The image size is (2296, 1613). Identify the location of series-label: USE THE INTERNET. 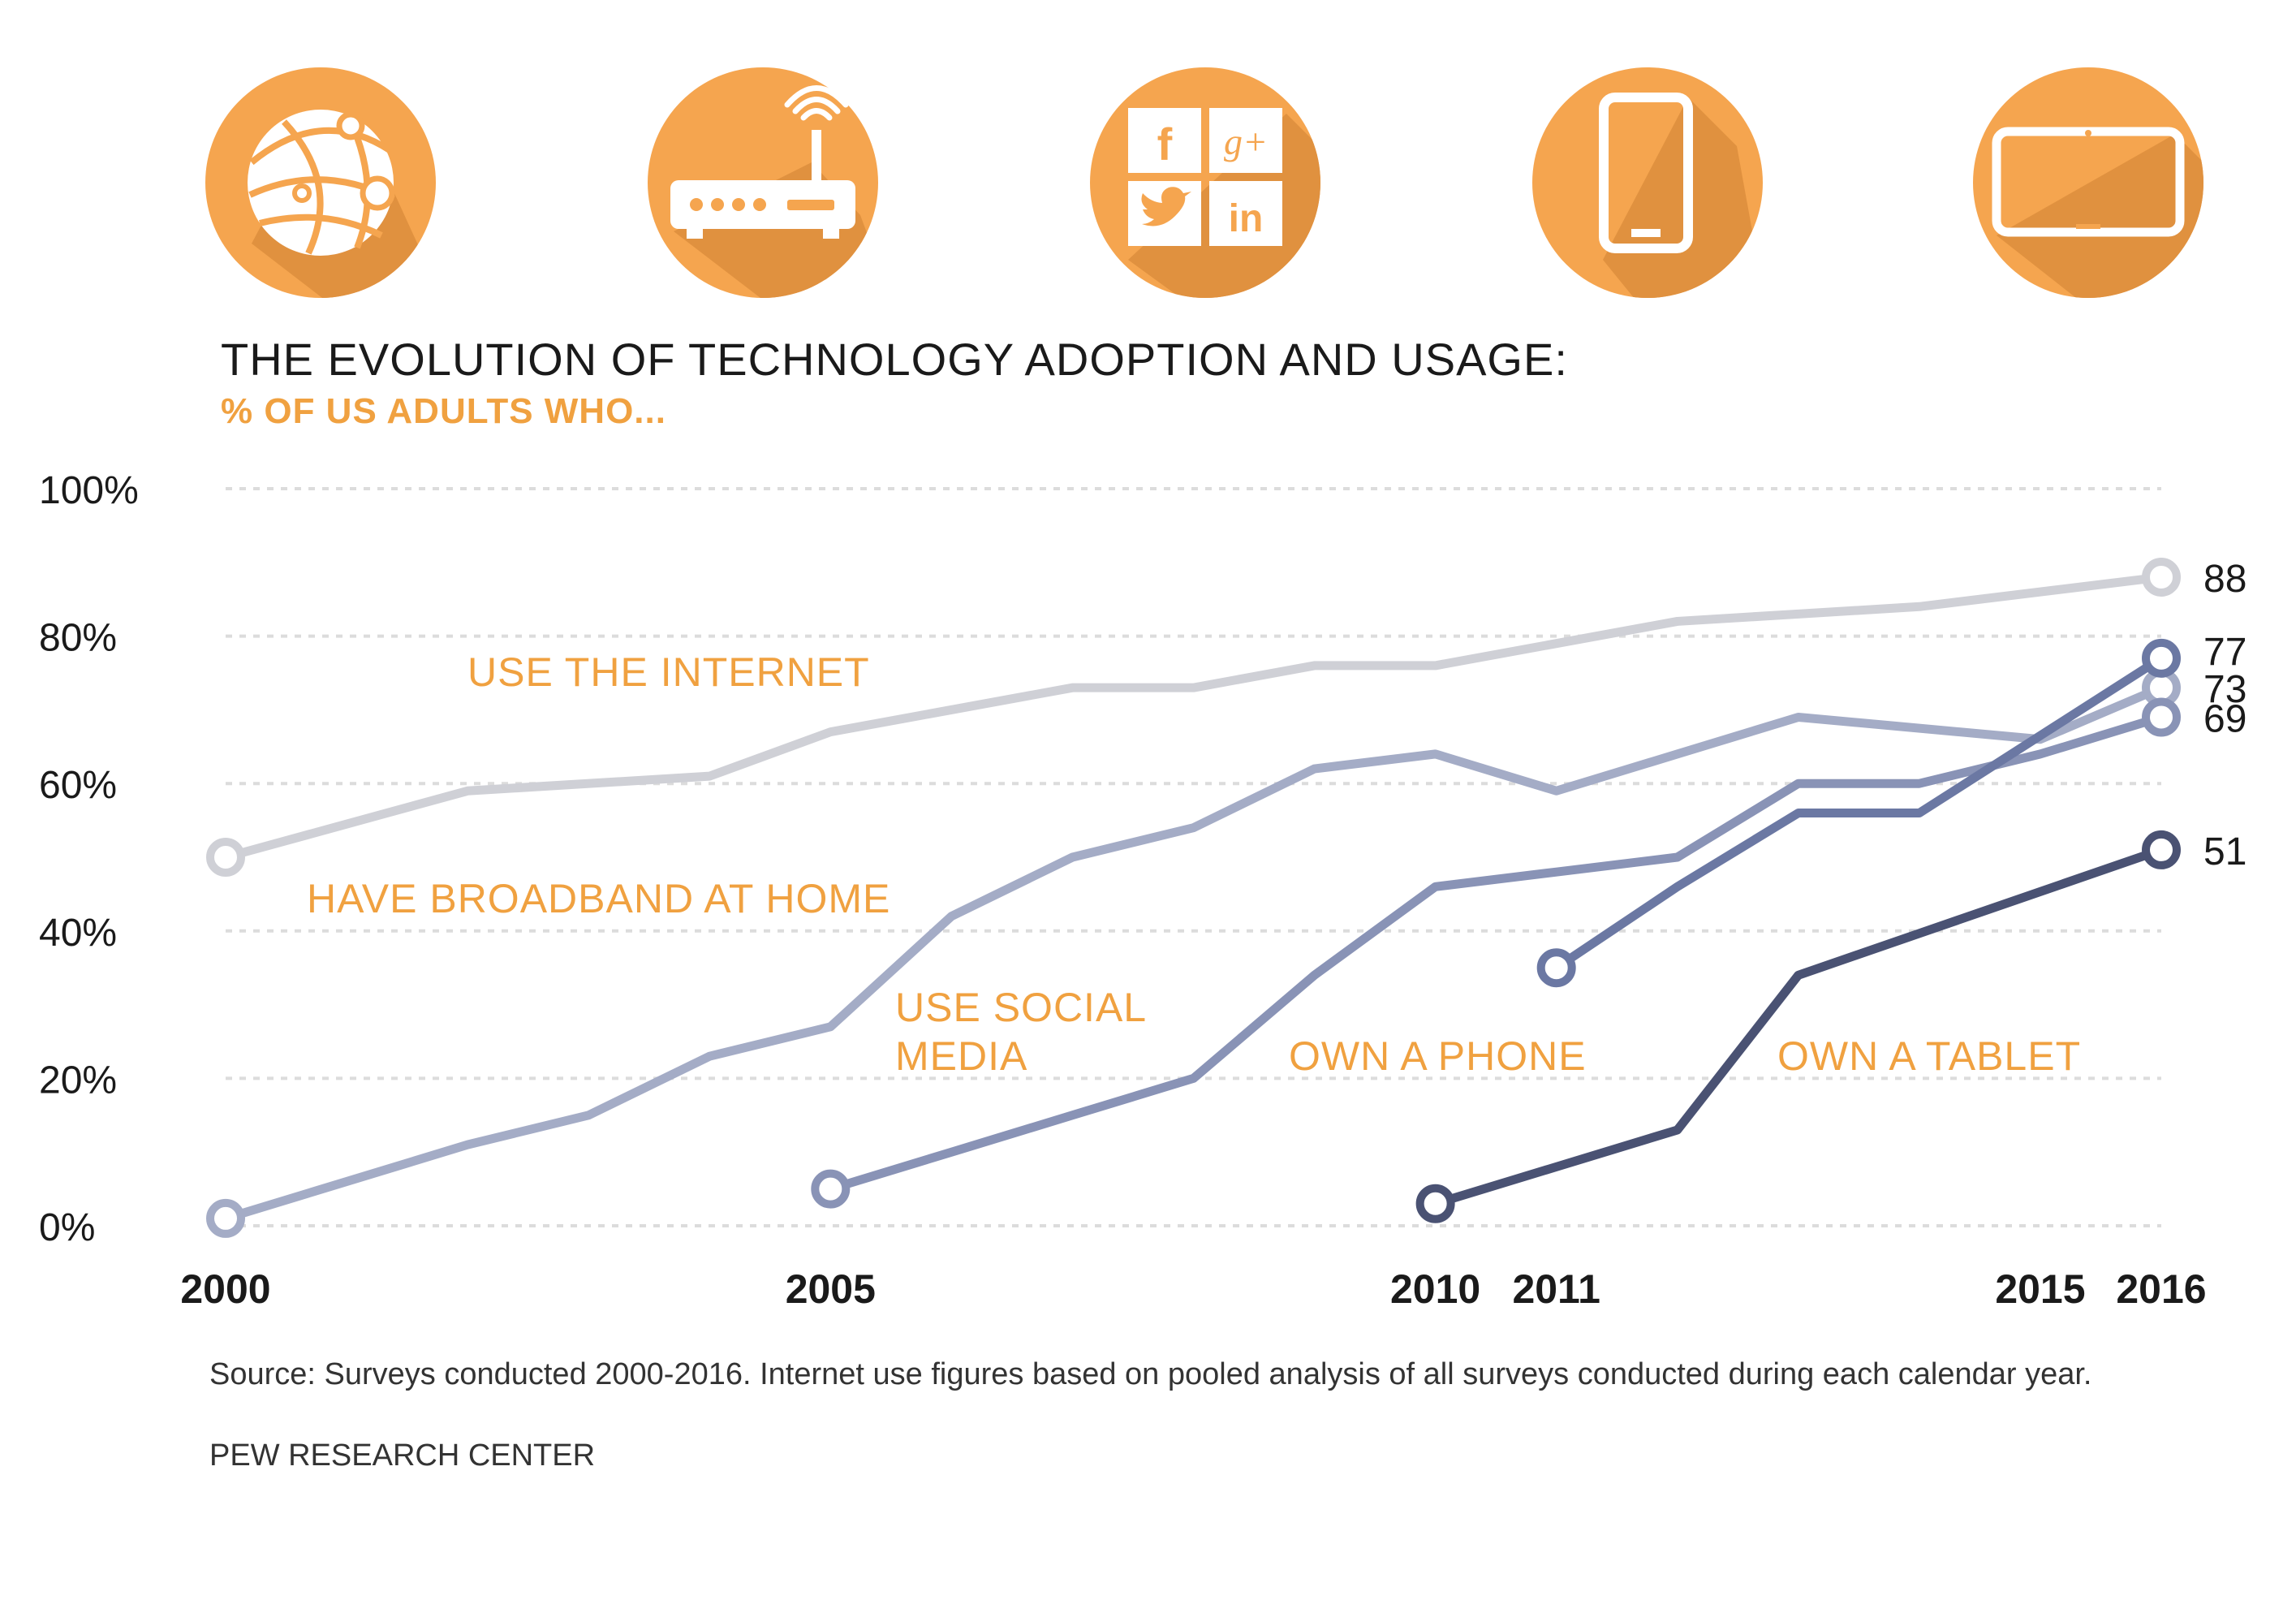
(668, 672).